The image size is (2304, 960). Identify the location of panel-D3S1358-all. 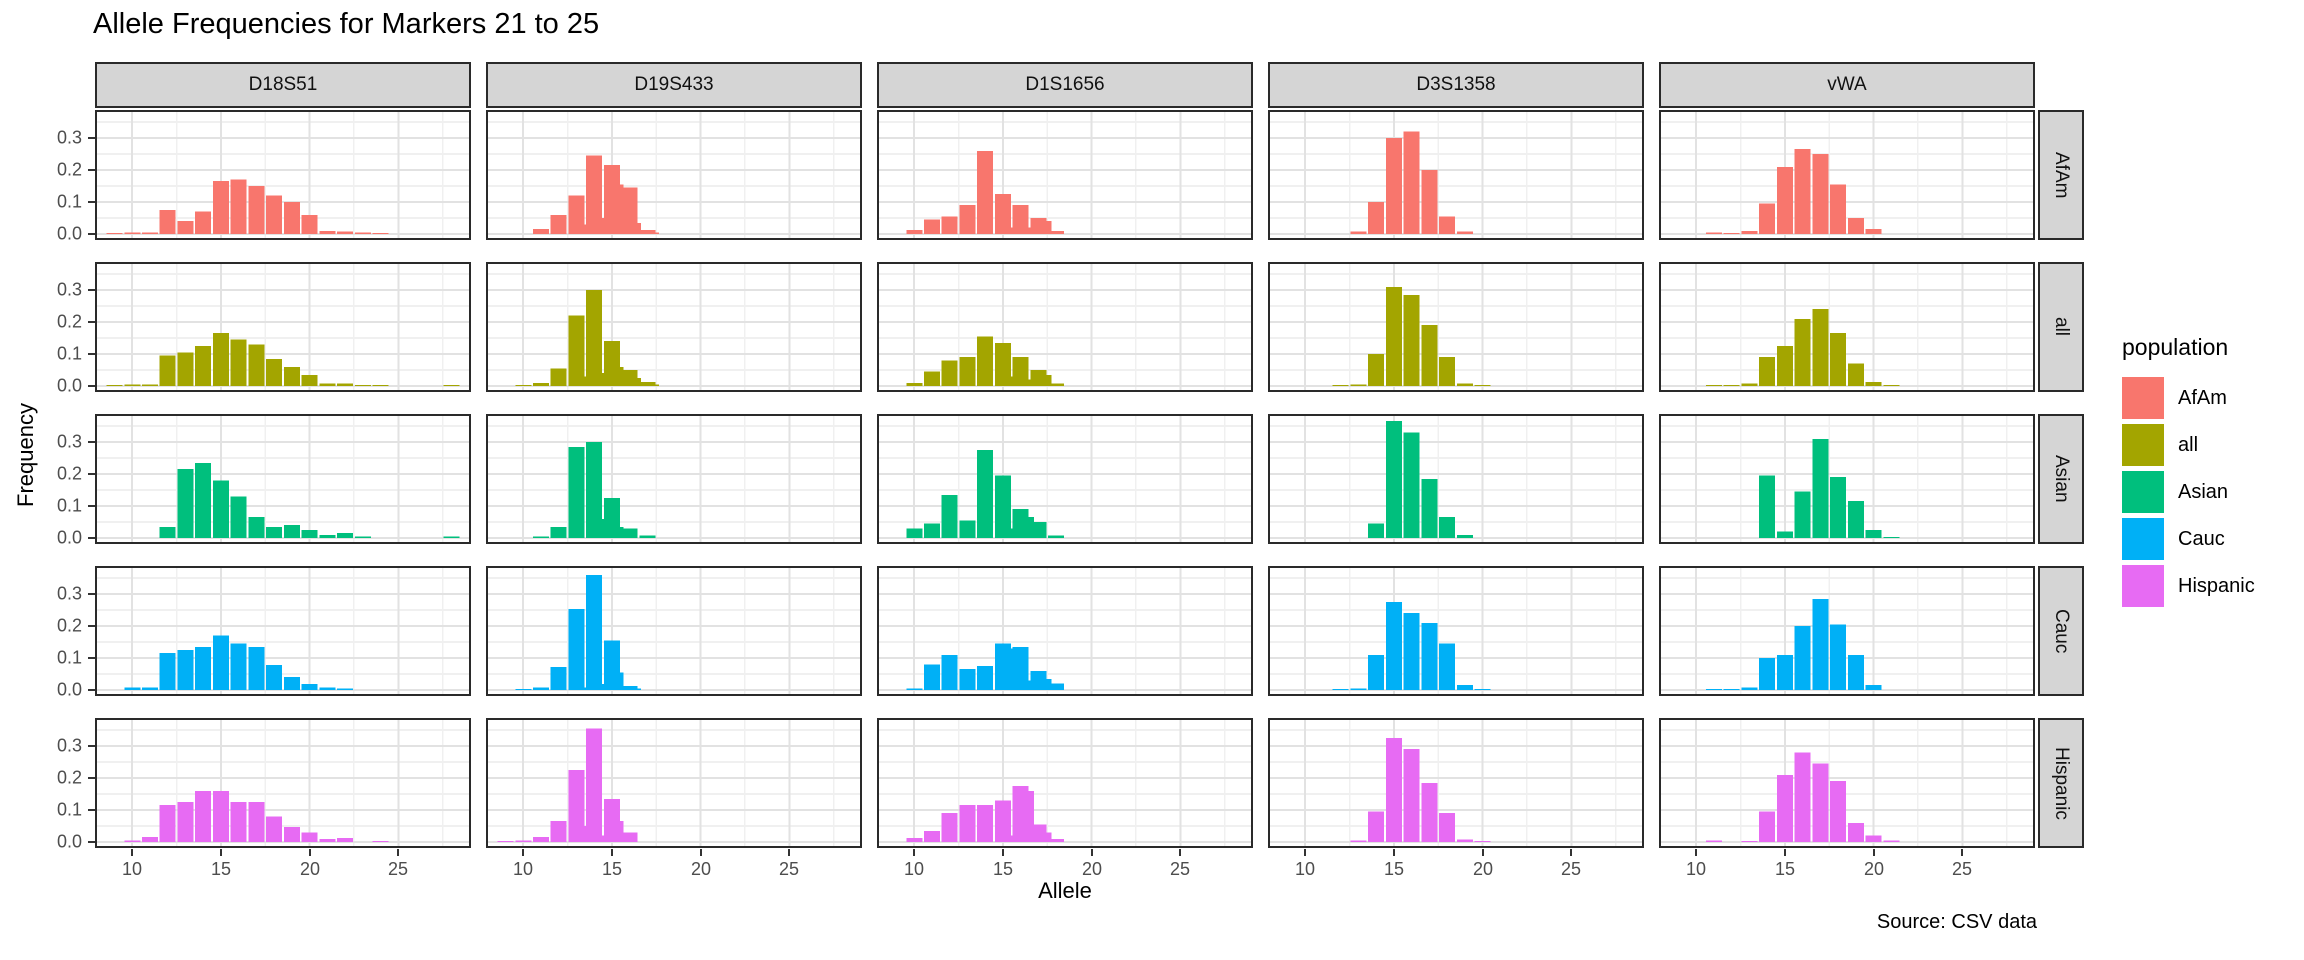
(1456, 327).